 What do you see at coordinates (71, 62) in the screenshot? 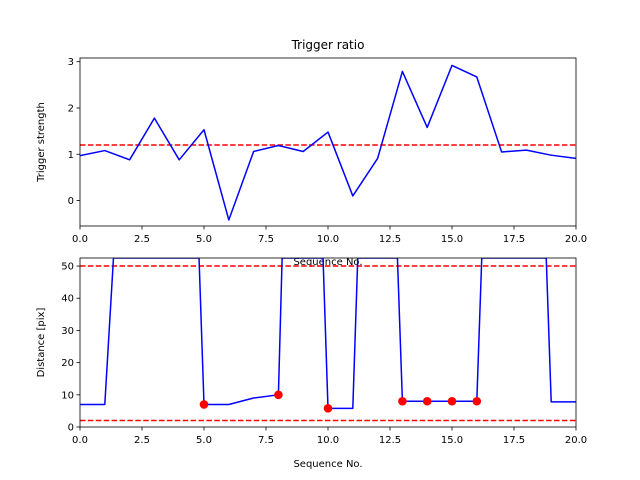
I see `y-tick-label-3: 3` at bounding box center [71, 62].